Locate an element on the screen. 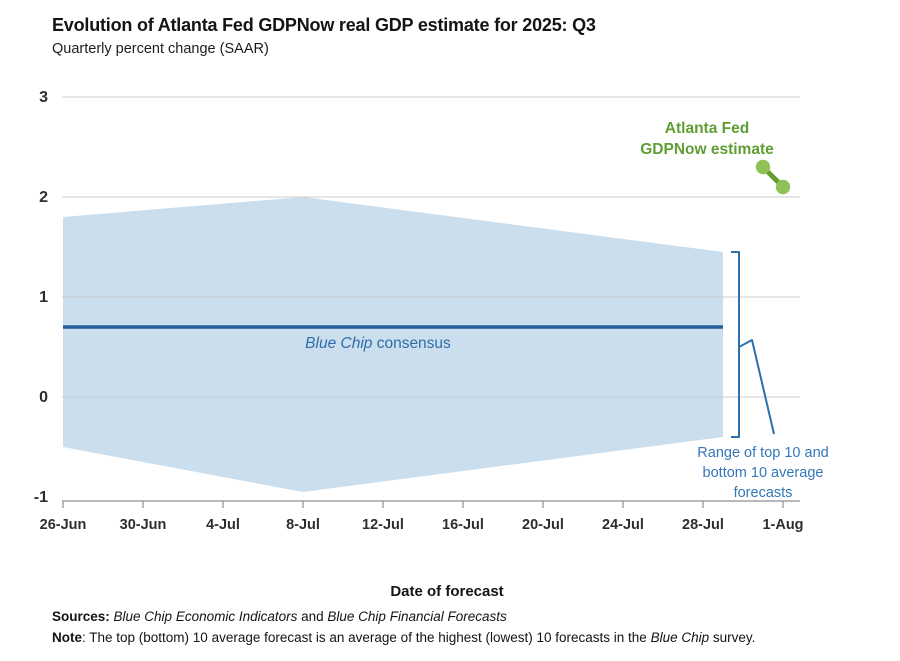 This screenshot has width=900, height=661. y-tick-label: 1 is located at coordinates (43, 297).